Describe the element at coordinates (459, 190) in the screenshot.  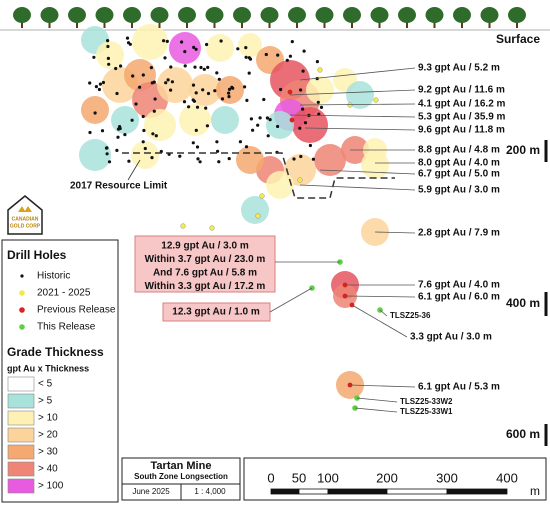
I see `intercept-label: 5.9 gpt Au / 3.0 m` at that location.